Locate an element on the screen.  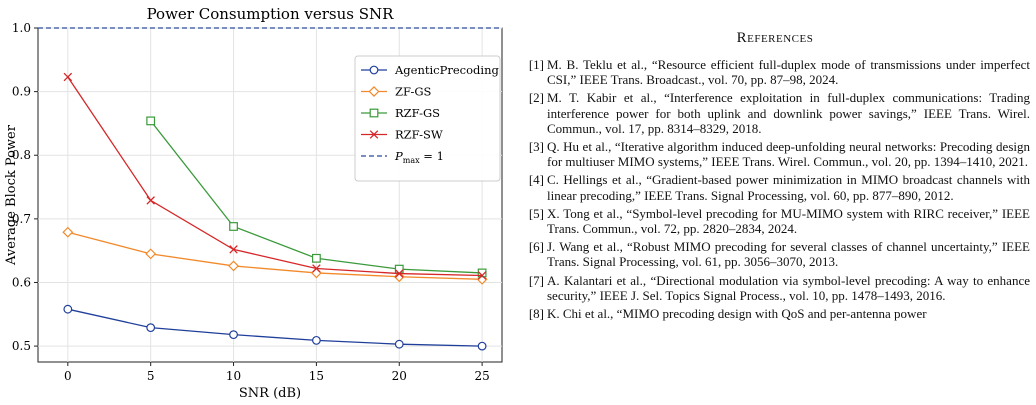
y-tick-label: 0.9 is located at coordinates (21, 92).